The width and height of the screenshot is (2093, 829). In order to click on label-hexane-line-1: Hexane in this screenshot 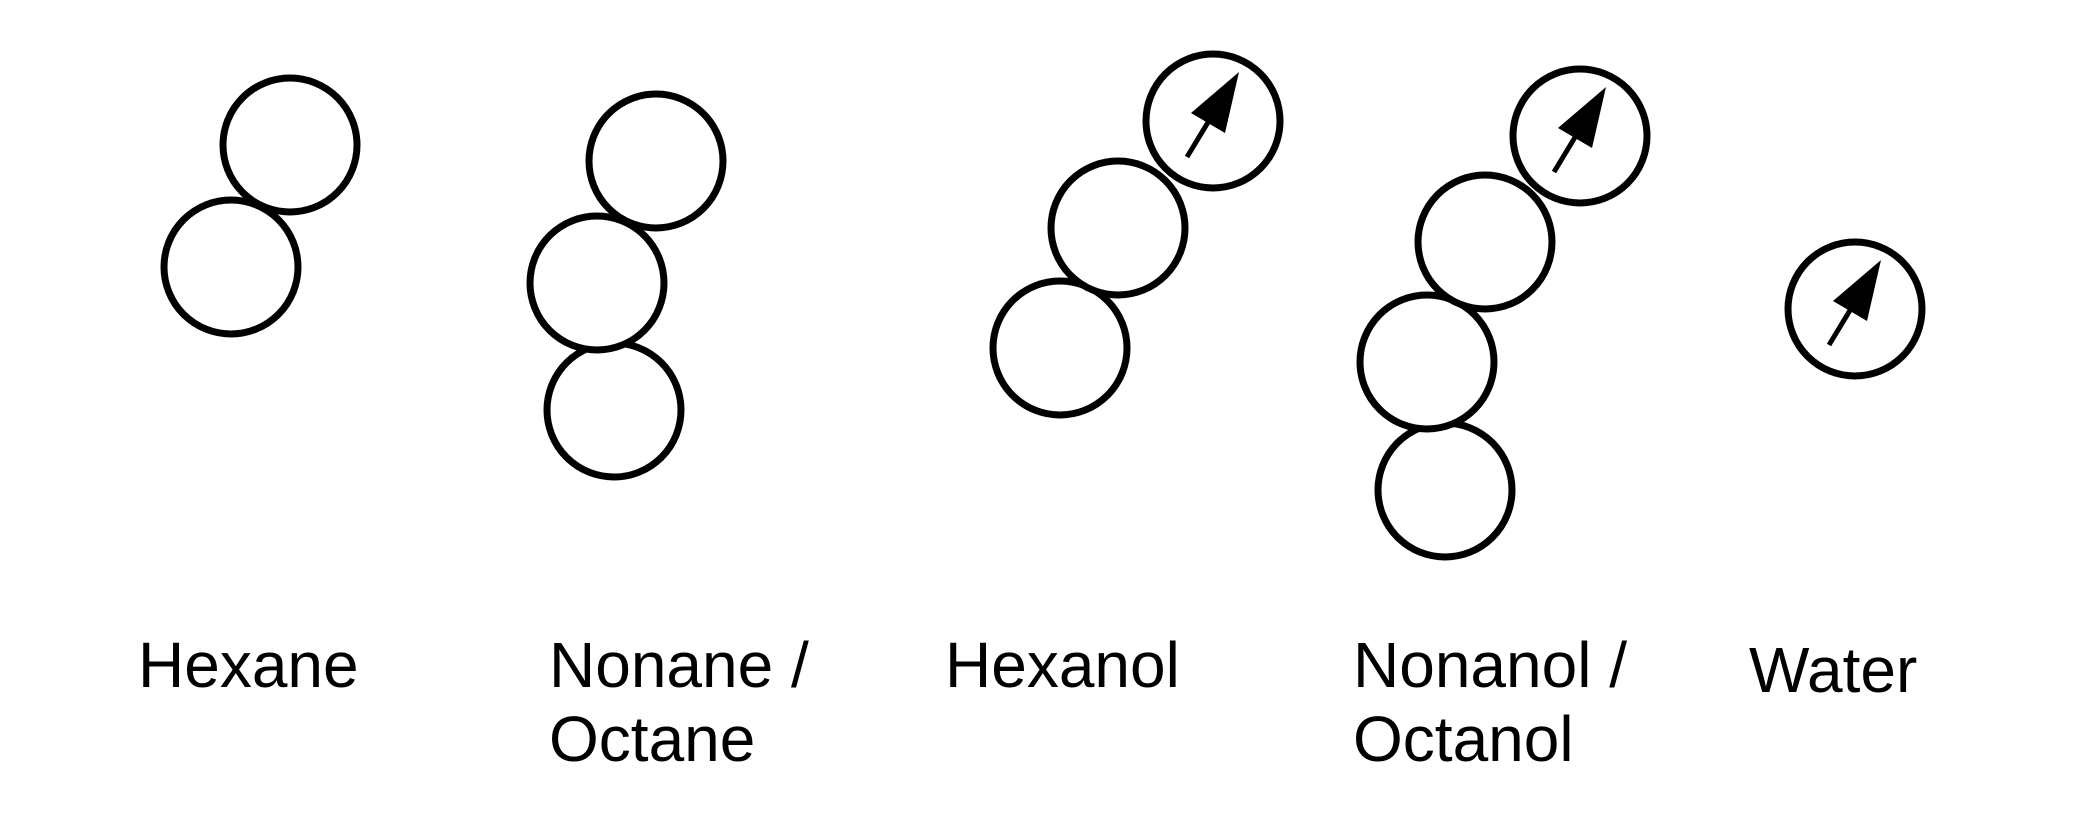, I will do `click(248, 665)`.